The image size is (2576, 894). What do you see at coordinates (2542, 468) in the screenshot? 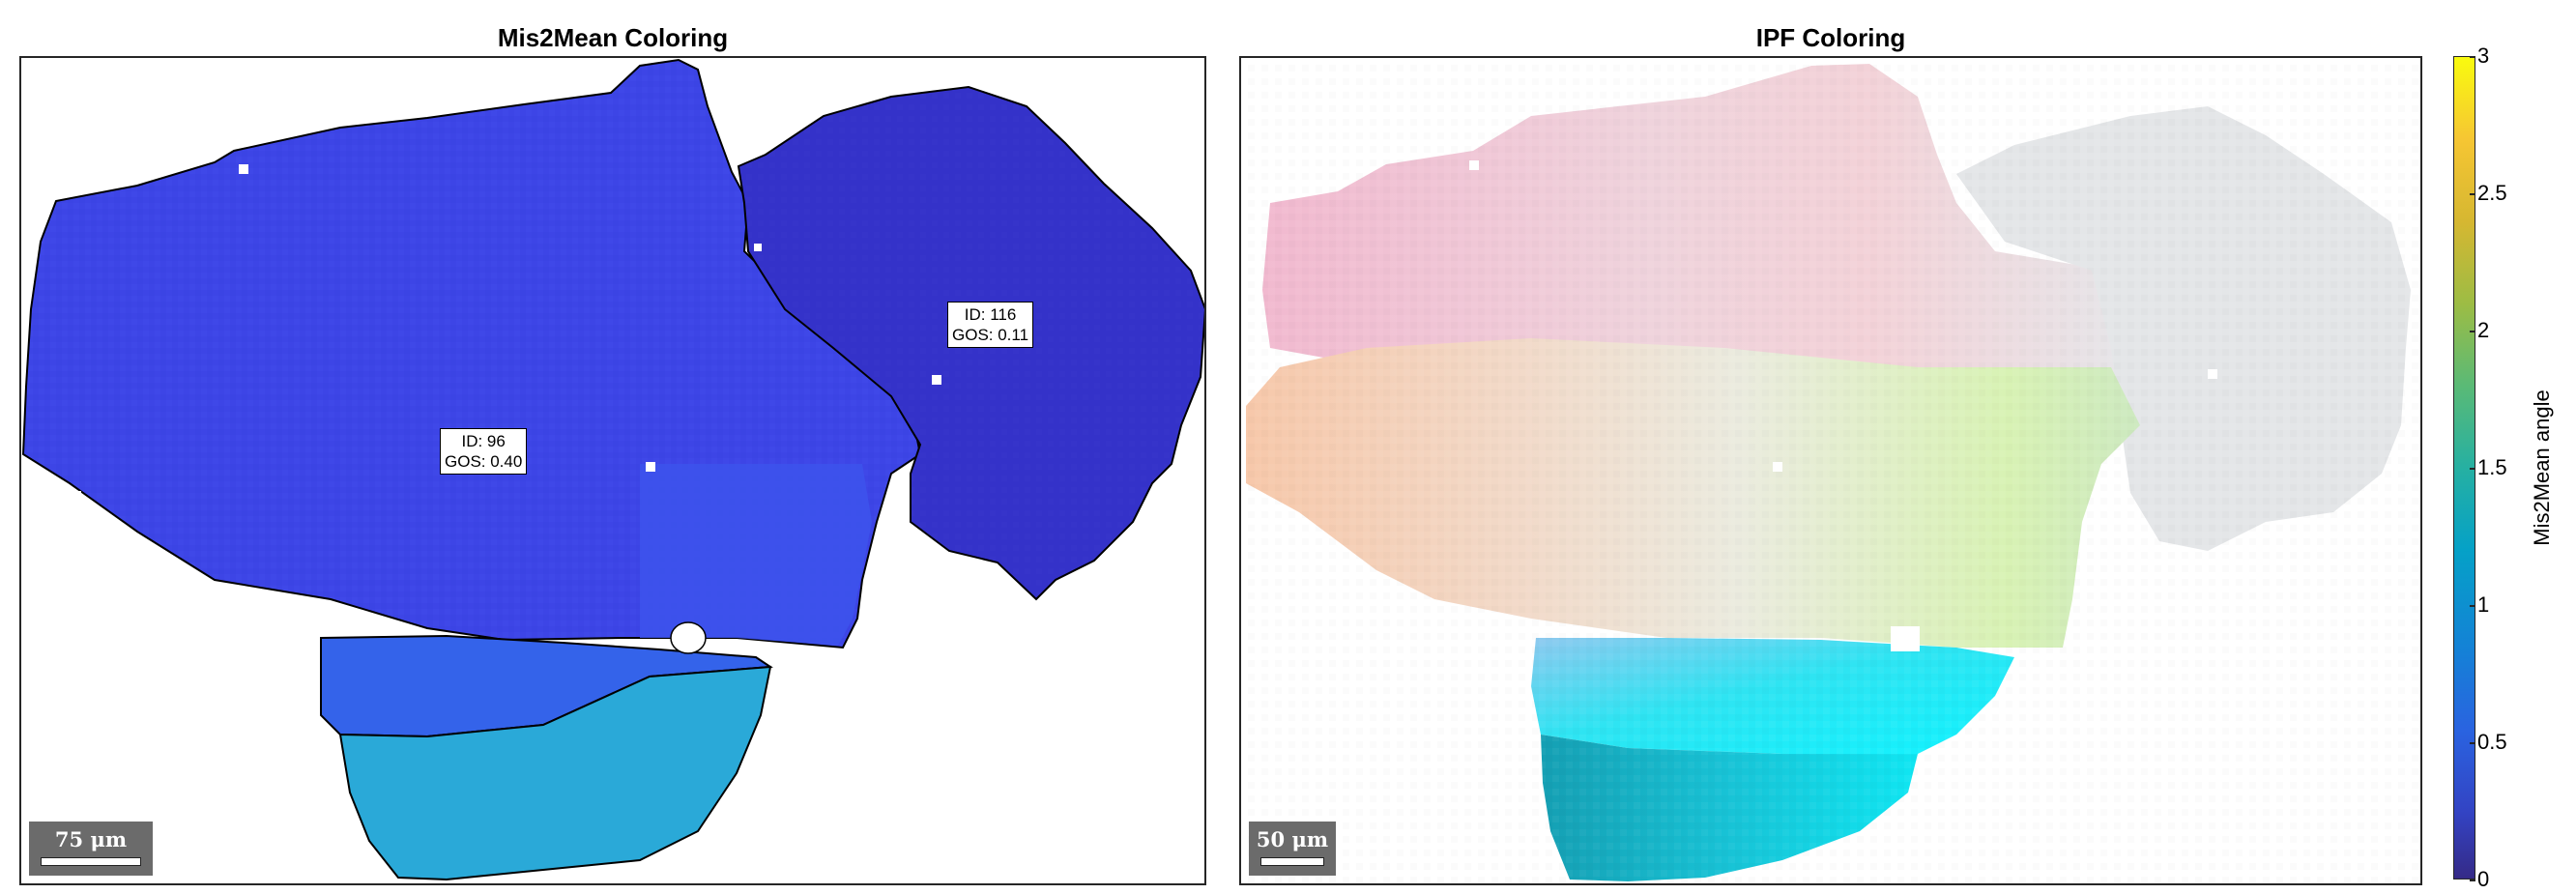
I see `colorbar-label: Mis2Mean angle` at bounding box center [2542, 468].